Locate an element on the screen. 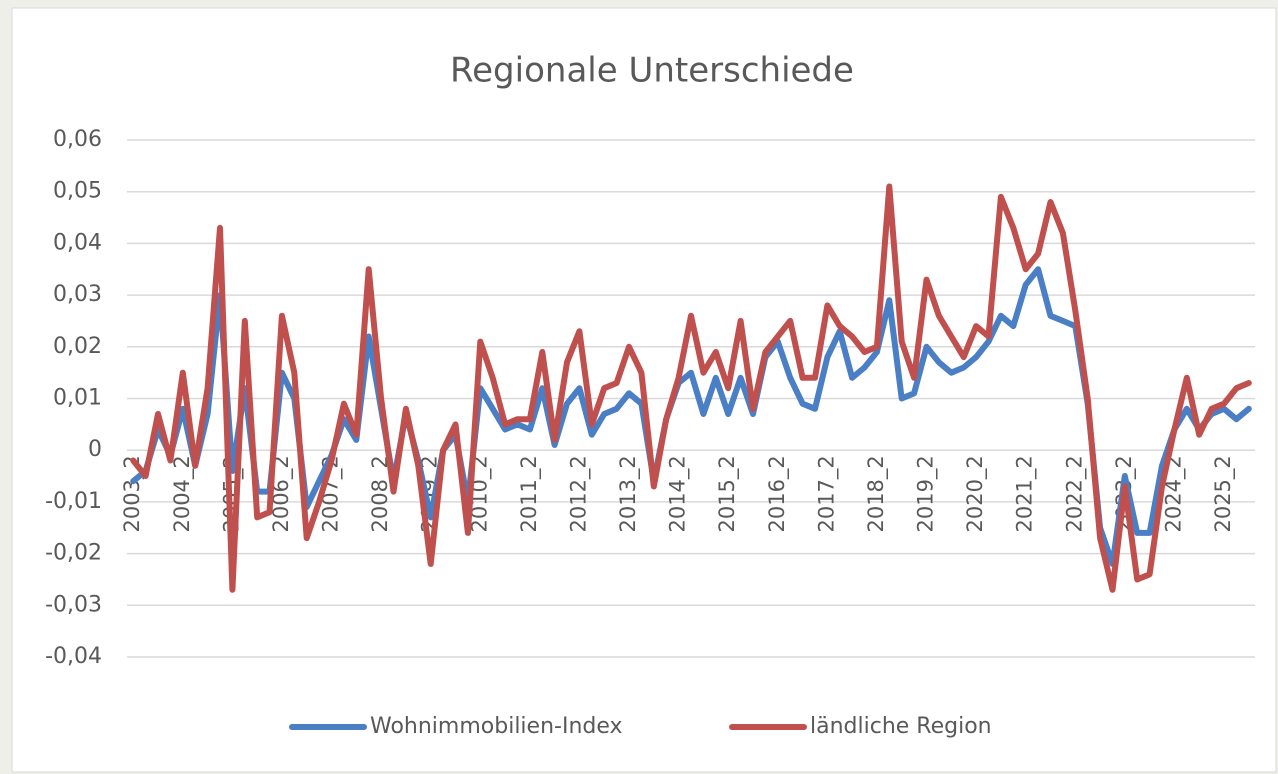  y-tick-label: 0,01 is located at coordinates (77, 398).